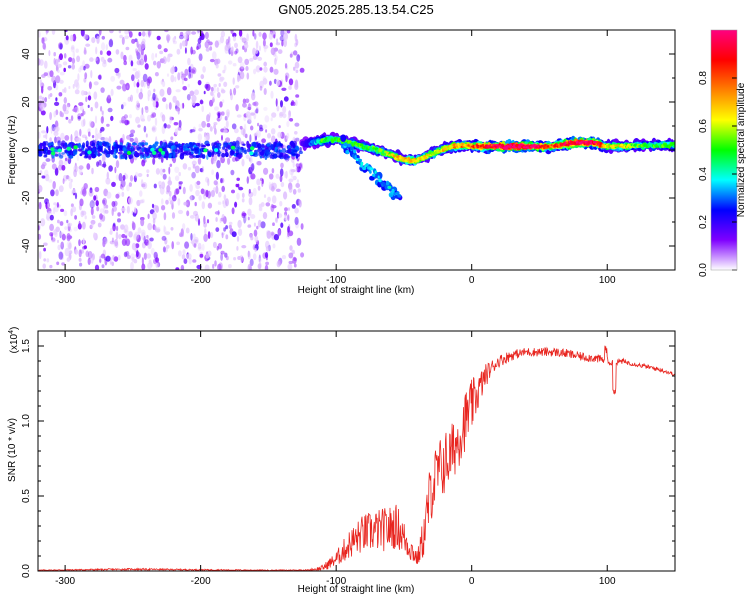 The width and height of the screenshot is (750, 605). I want to click on x-tick-label: 100, so click(607, 280).